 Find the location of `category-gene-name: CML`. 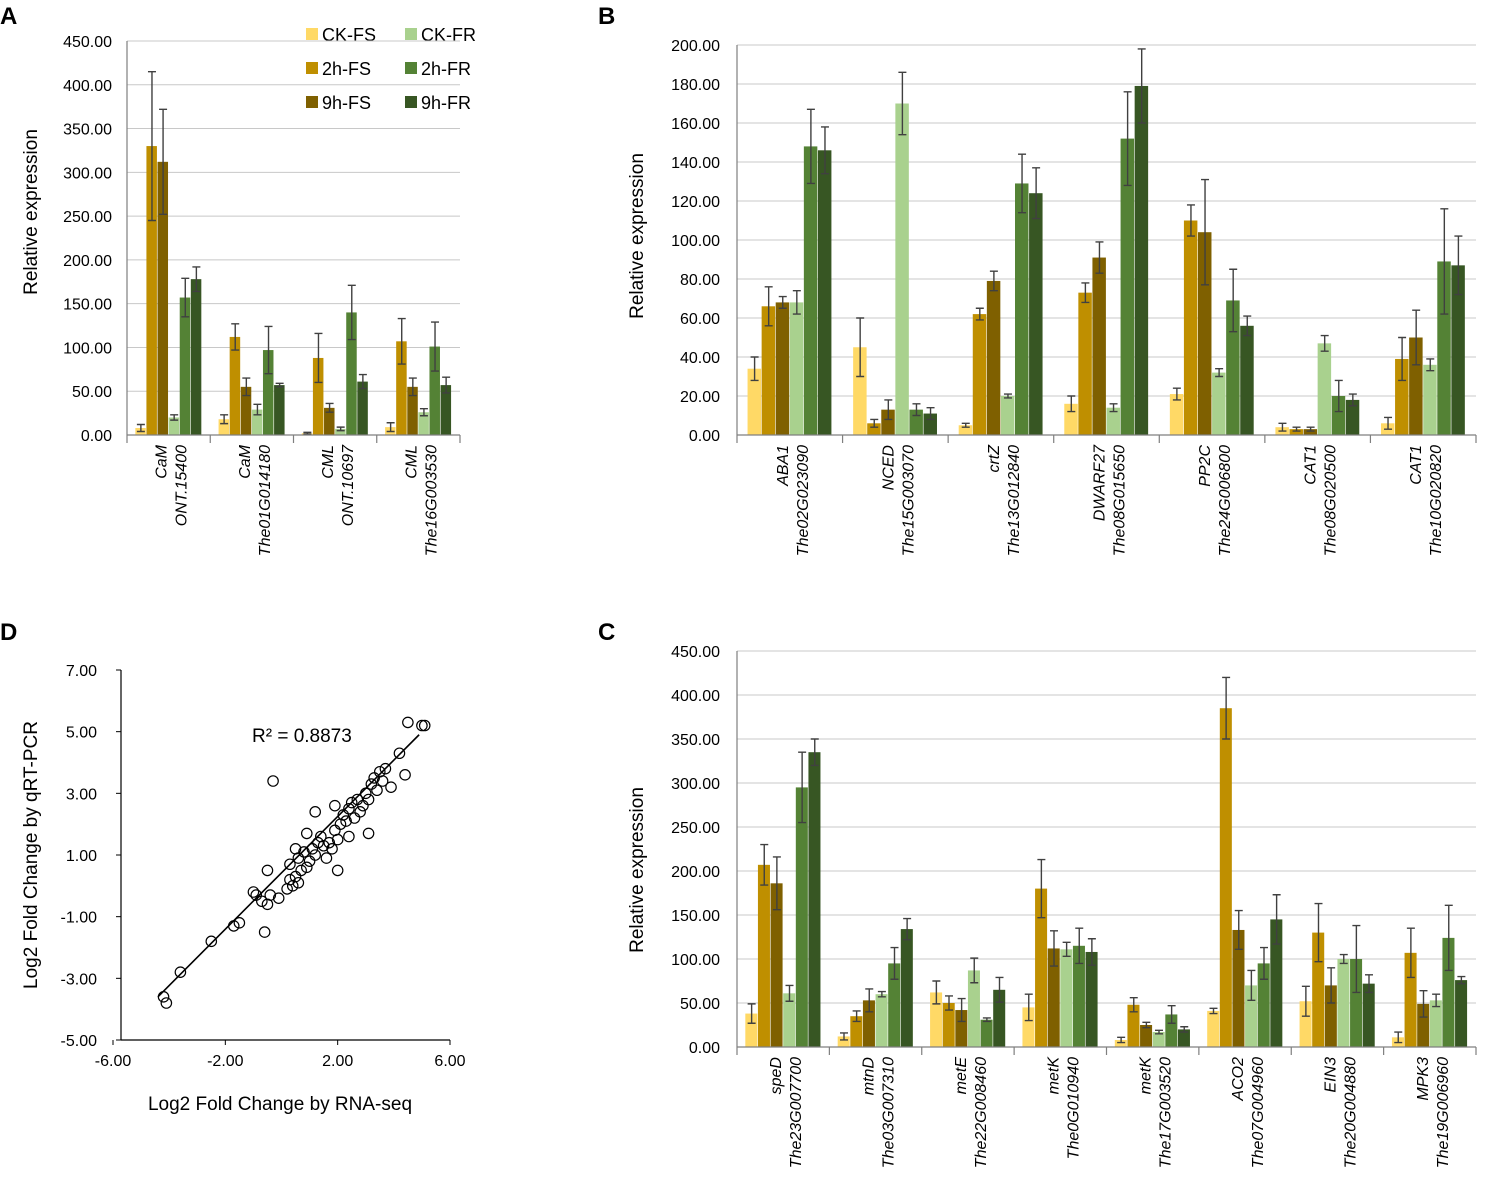

category-gene-name: CML is located at coordinates (411, 462).